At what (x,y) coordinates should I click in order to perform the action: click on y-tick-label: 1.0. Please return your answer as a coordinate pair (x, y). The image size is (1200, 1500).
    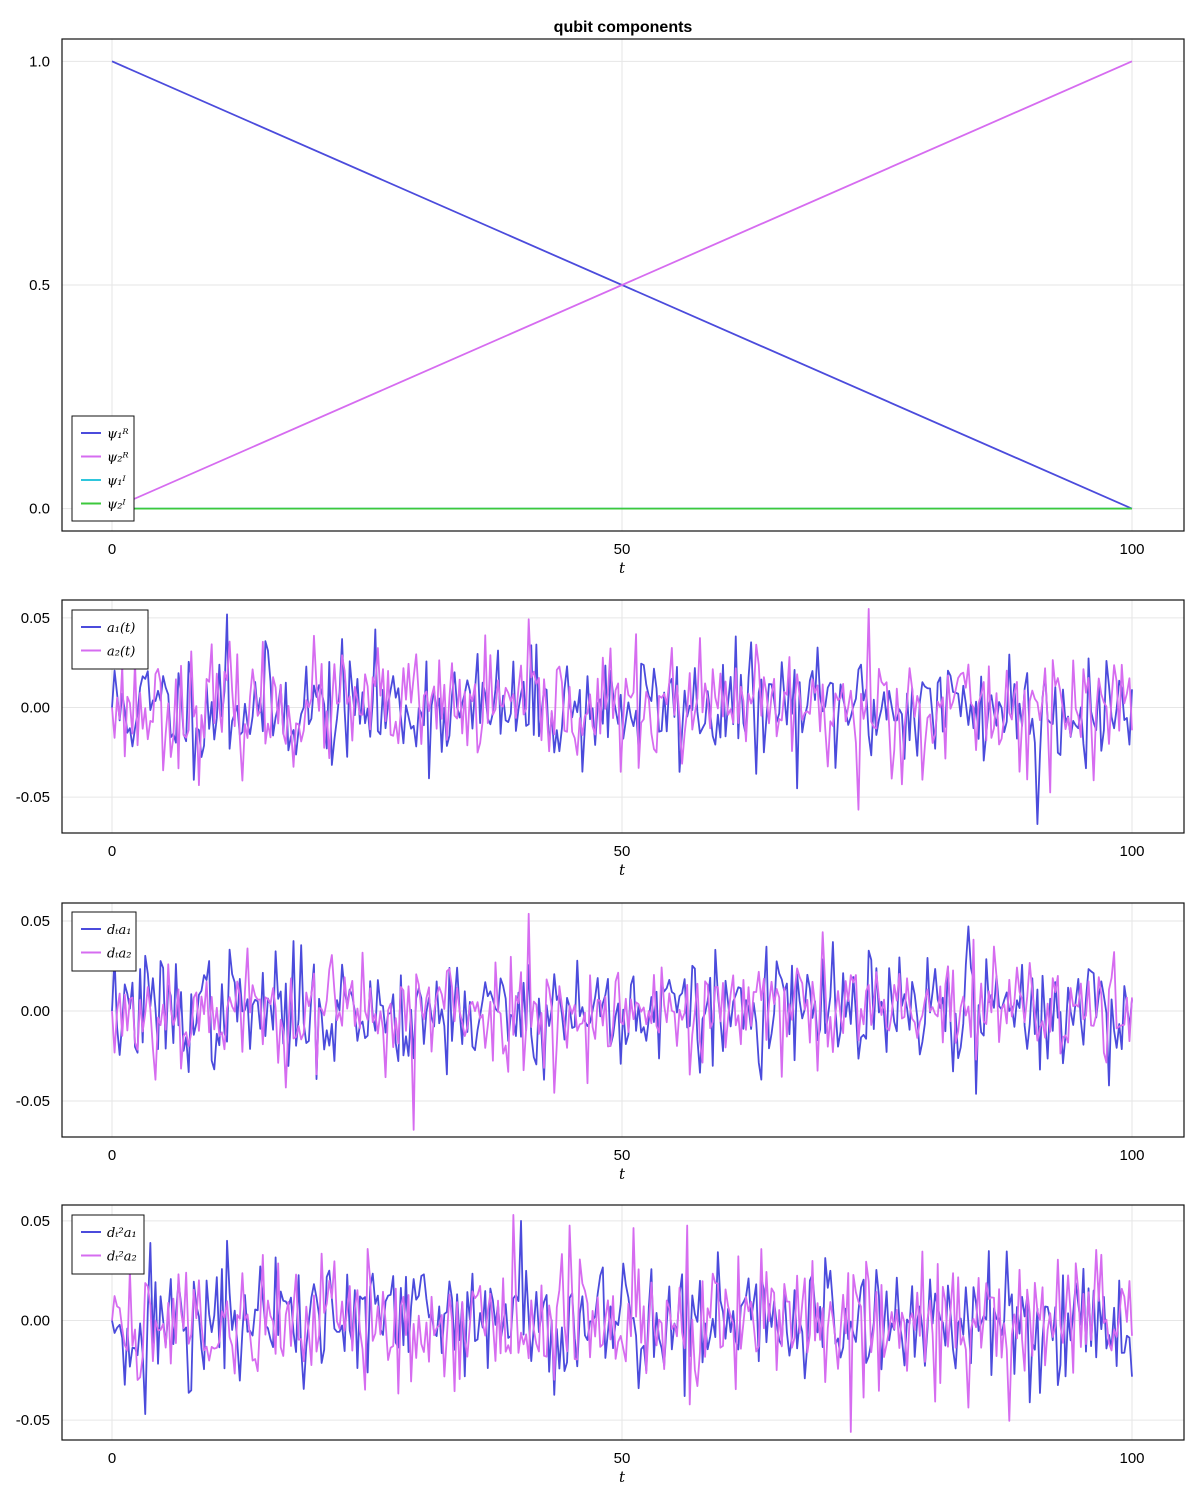
    Looking at the image, I should click on (39, 61).